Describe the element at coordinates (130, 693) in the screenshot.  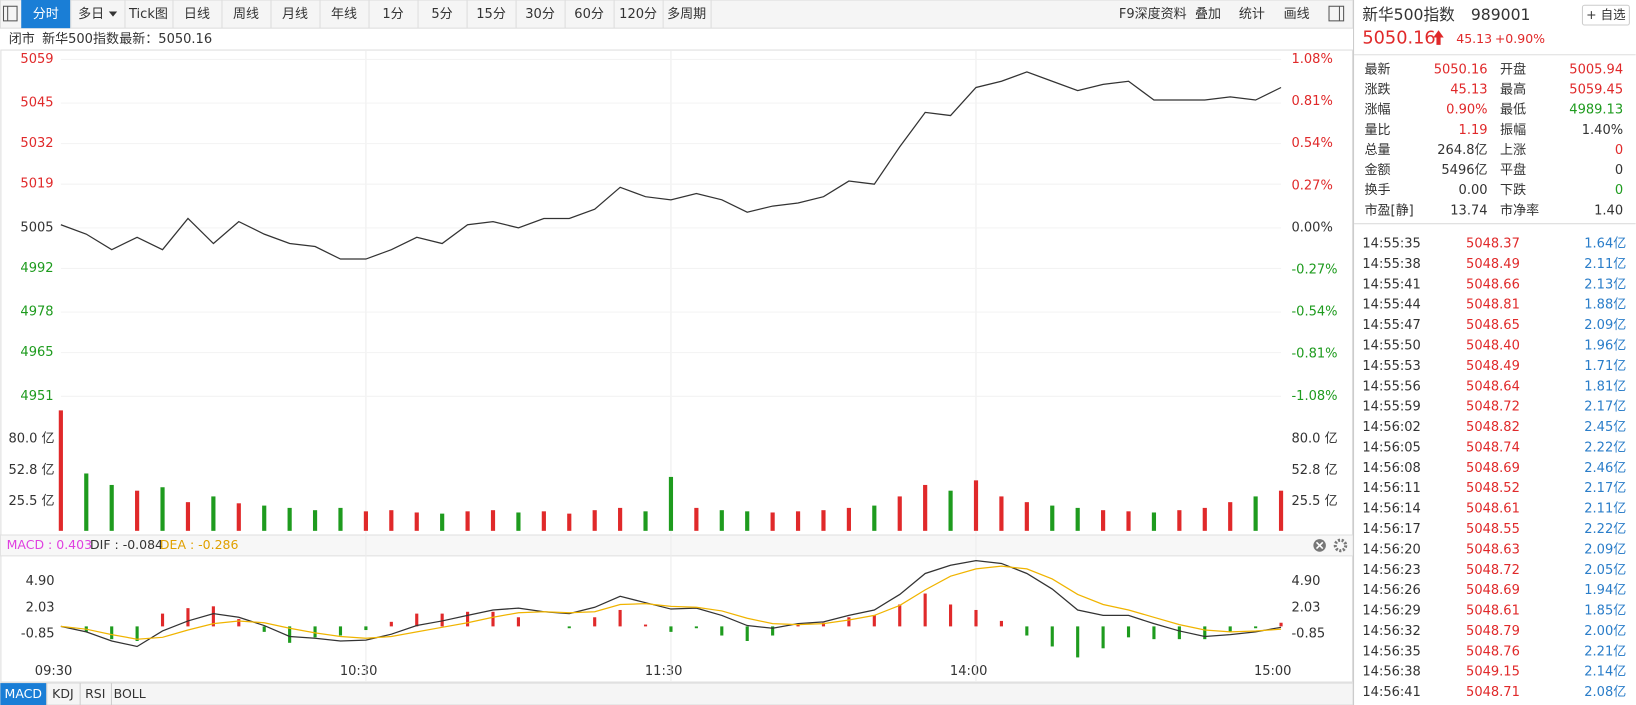
I see `indicator-tab: BOLL` at that location.